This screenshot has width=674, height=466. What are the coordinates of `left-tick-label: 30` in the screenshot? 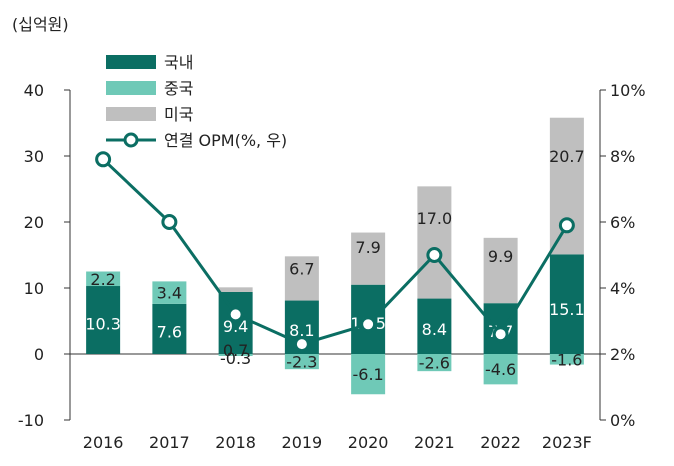 It's located at (34, 156).